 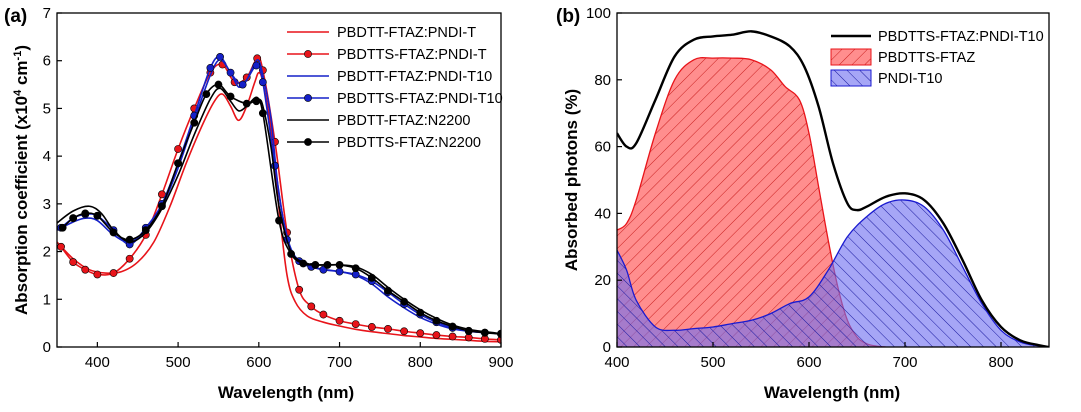 I want to click on panel-b-legend: PBDTTS-FTAZ:PNDI-T10 PBDTTS-FTAZ PNDI-T10, so click(x=937, y=58).